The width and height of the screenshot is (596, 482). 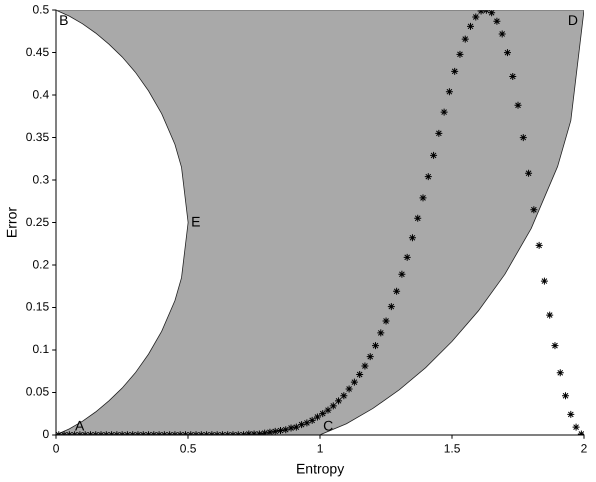 I want to click on annotation: B, so click(x=63, y=20).